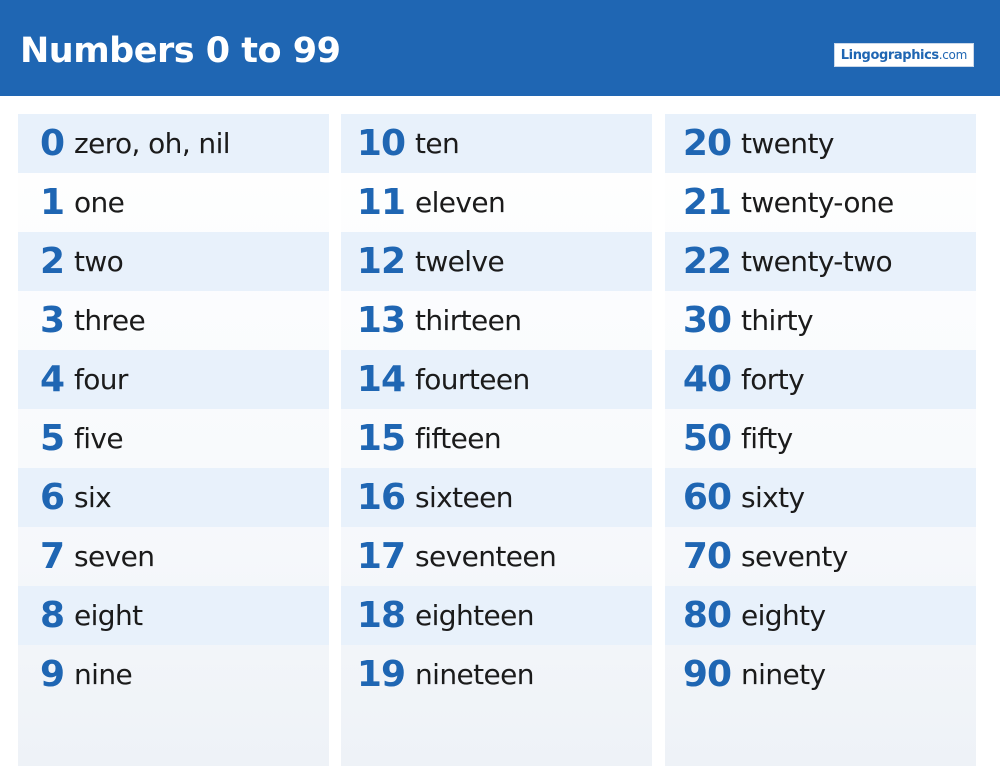  What do you see at coordinates (381, 674) in the screenshot?
I see `number-digit: 19` at bounding box center [381, 674].